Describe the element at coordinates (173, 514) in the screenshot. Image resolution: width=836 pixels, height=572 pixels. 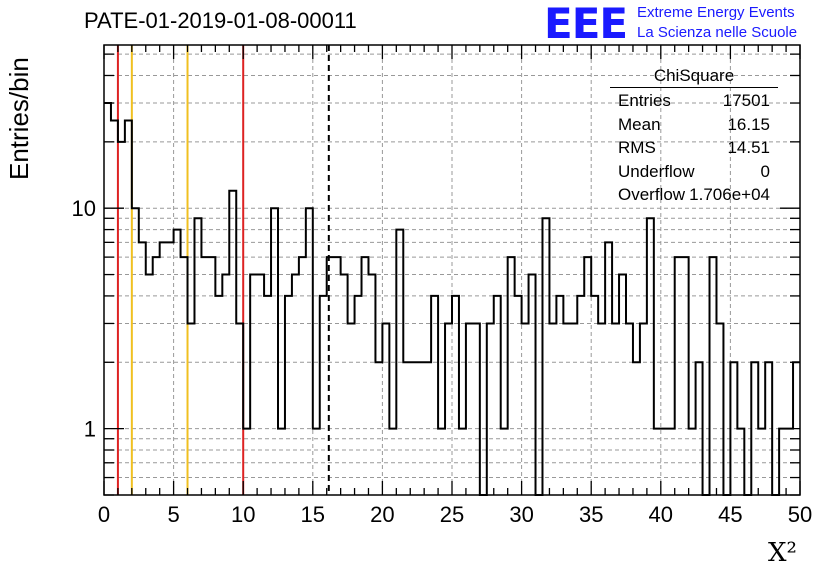
I see `x-tick-label: 5` at that location.